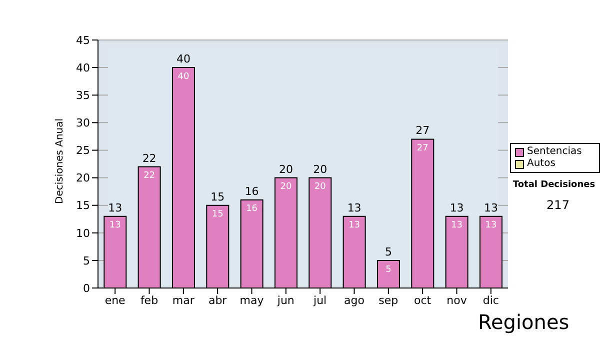 Image resolution: width=600 pixels, height=340 pixels. I want to click on text: Total Decisiones, so click(554, 185).